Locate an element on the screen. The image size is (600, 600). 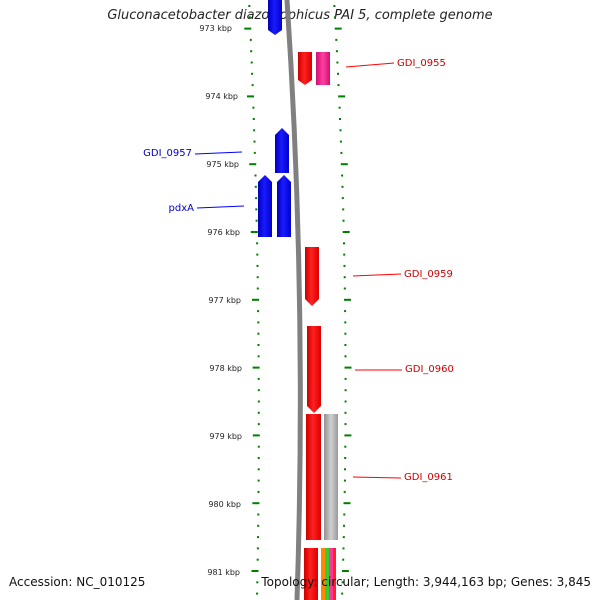
genome-backbone is located at coordinates (293, 300).